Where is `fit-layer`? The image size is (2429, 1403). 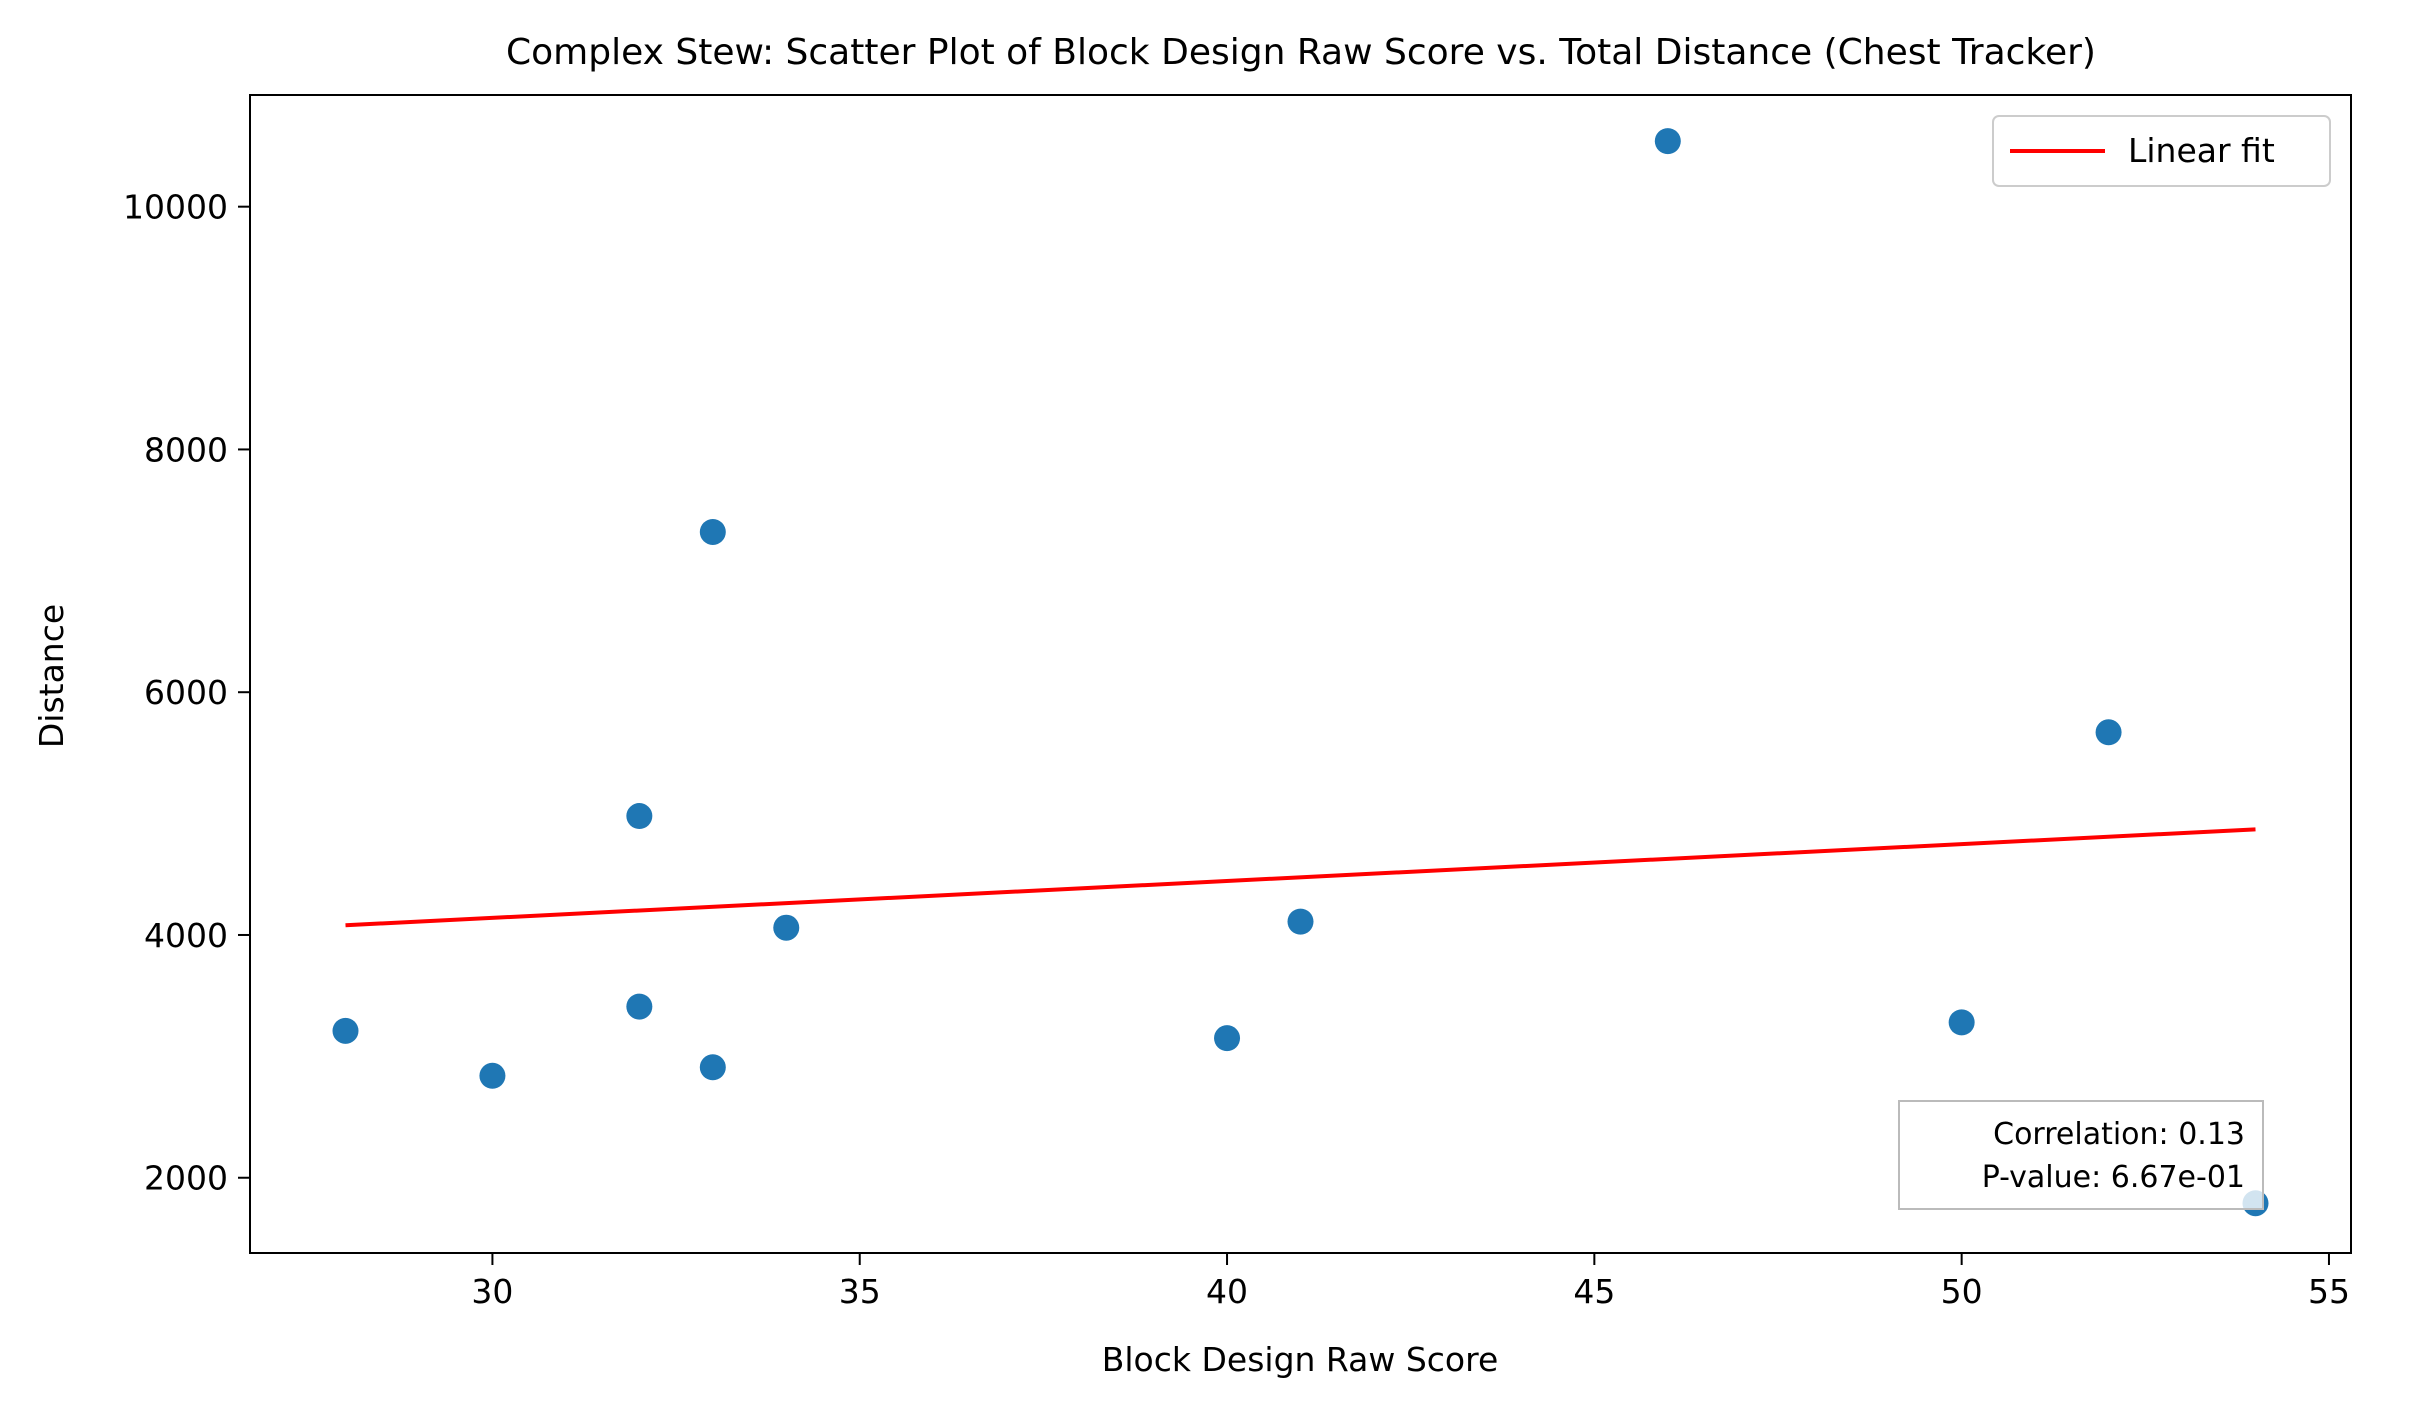 fit-layer is located at coordinates (1300, 877).